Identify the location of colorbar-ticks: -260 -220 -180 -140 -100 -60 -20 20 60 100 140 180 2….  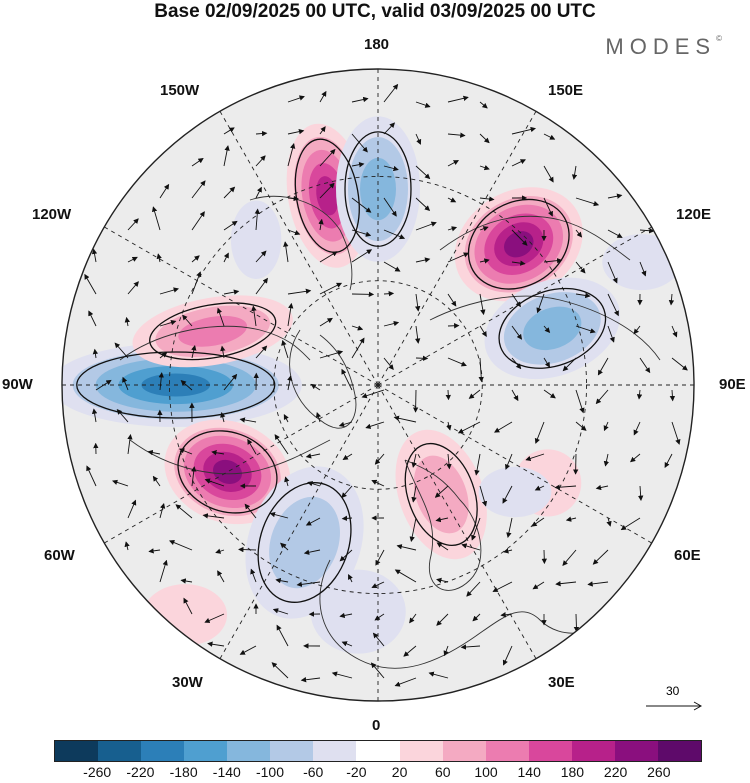
(375, 773).